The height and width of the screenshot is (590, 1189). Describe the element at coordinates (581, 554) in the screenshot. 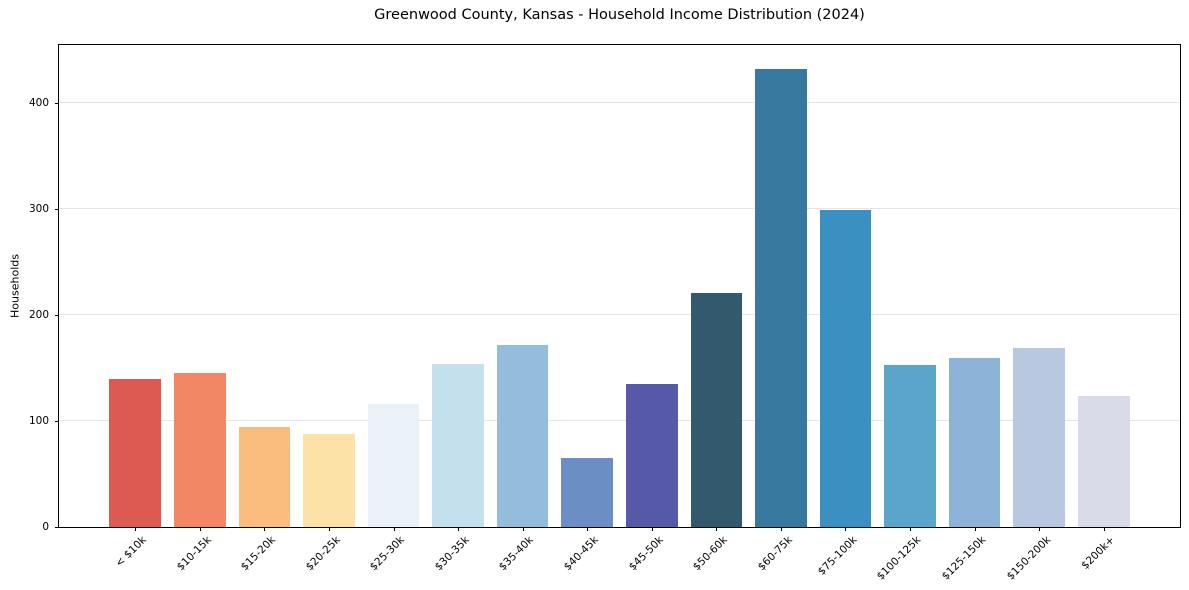

I see `x-tick-label-7: $40-45k` at that location.